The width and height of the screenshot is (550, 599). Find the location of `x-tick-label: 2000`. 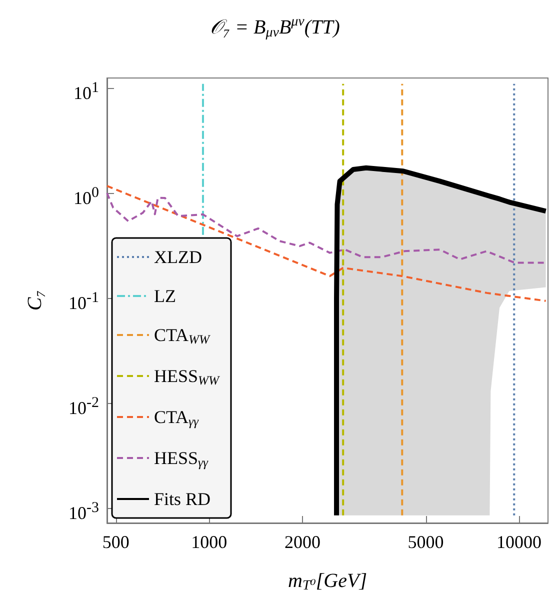

x-tick-label: 2000 is located at coordinates (302, 542).